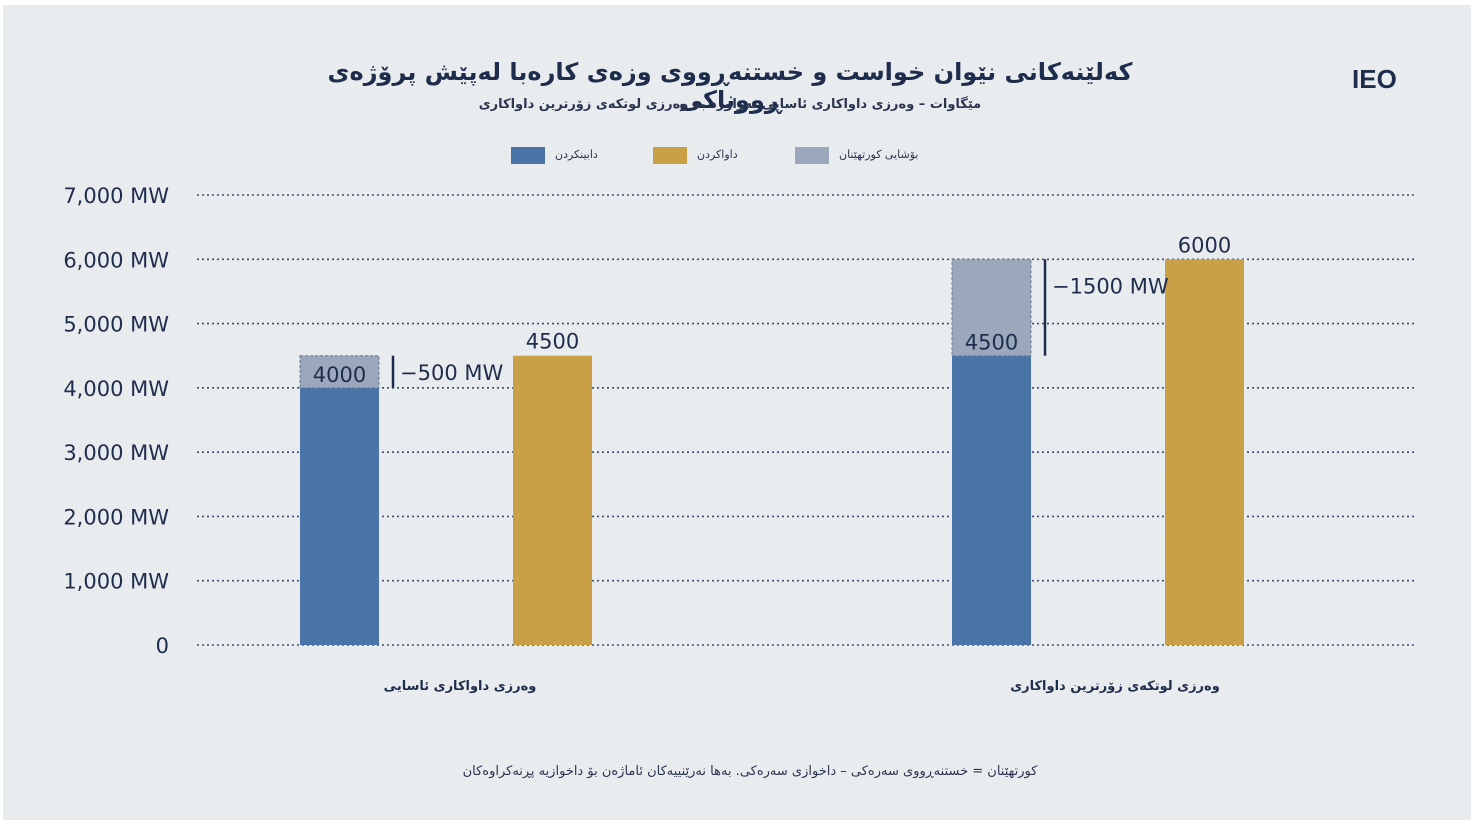  Describe the element at coordinates (879, 154) in the screenshot. I see `legend-label-gap: بۆشایی کورتهێنان` at that location.